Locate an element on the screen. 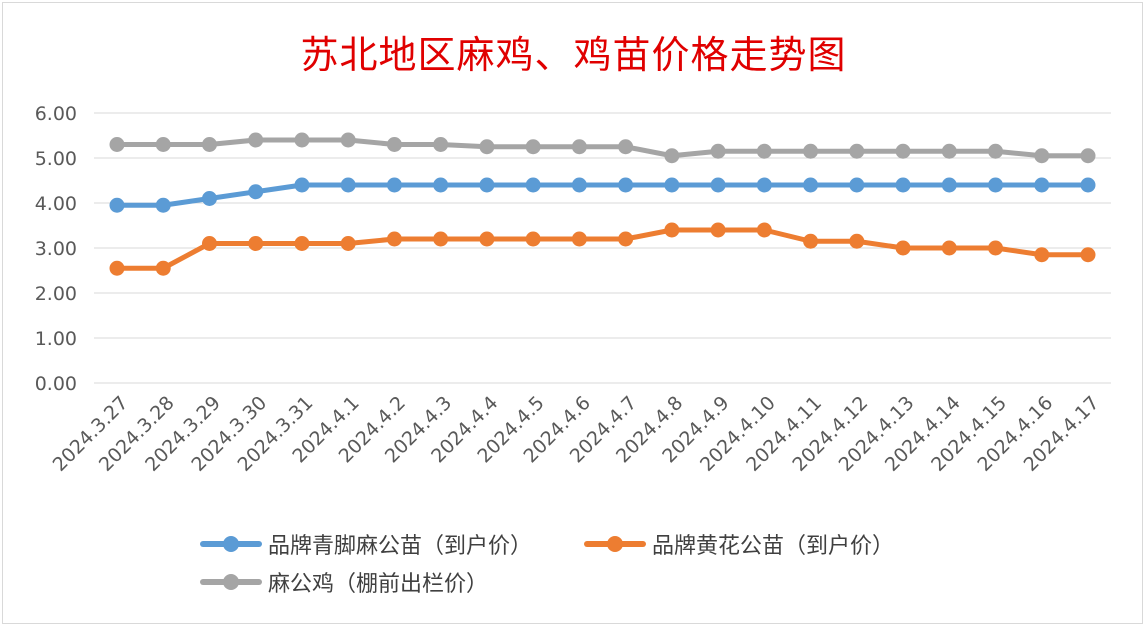 This screenshot has width=1147, height=628. legend-item-series-1: 品牌青脚麻公苗（到户价） is located at coordinates (366, 544).